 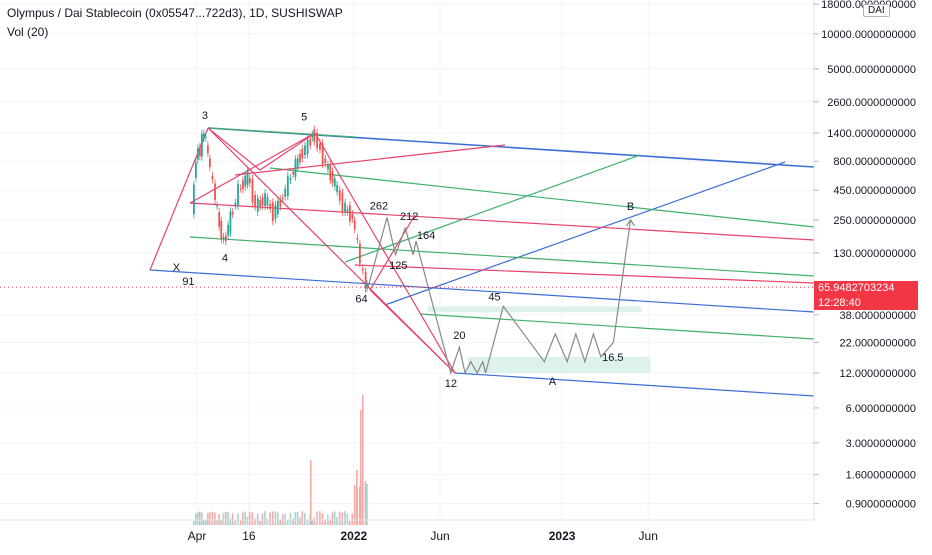 What do you see at coordinates (249, 536) in the screenshot?
I see `x-tick-label: 16` at bounding box center [249, 536].